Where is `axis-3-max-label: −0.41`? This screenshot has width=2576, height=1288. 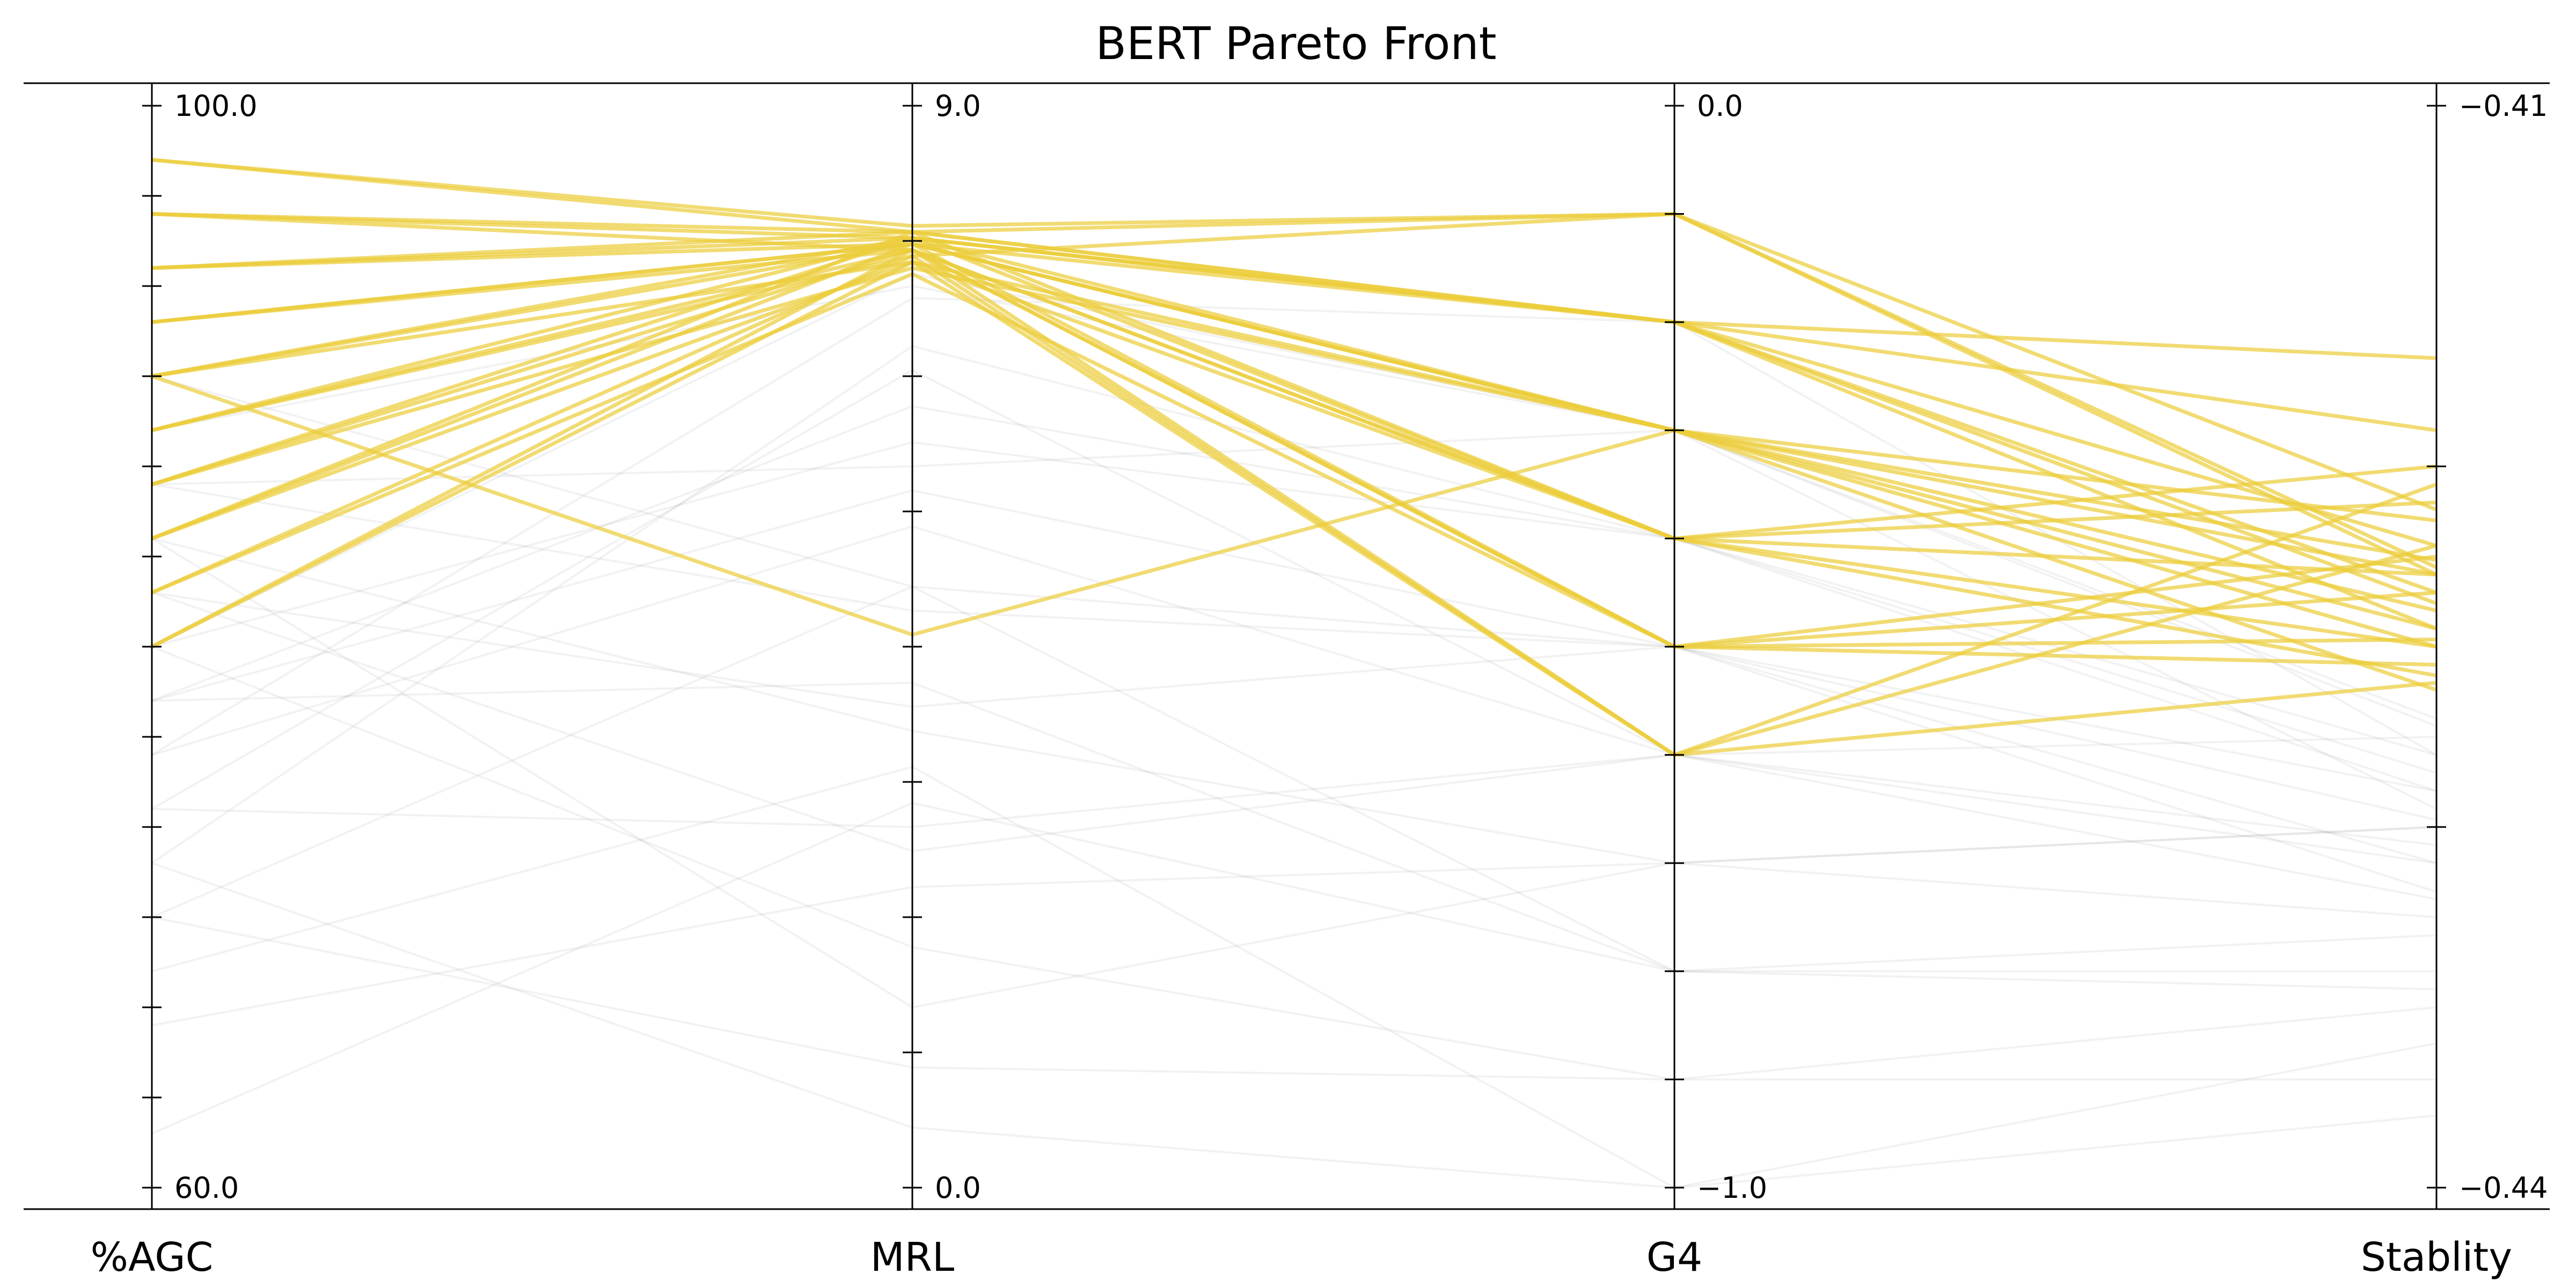
axis-3-max-label: −0.41 is located at coordinates (2503, 106).